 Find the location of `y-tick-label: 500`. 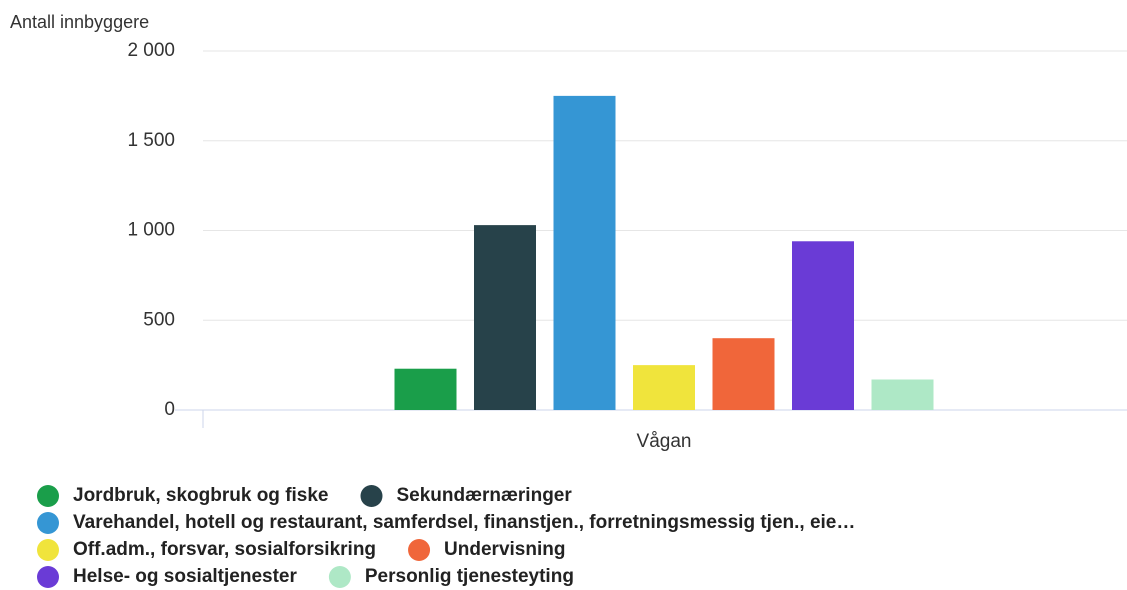

y-tick-label: 500 is located at coordinates (159, 319).